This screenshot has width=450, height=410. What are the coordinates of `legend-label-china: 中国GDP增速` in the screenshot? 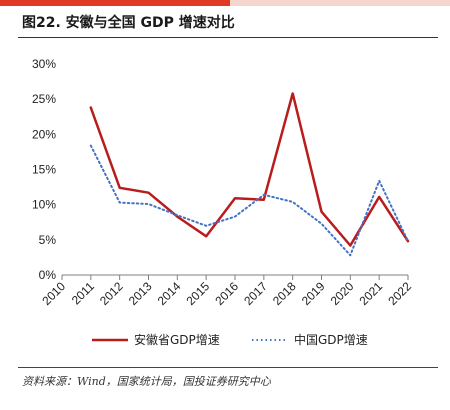 It's located at (331, 339).